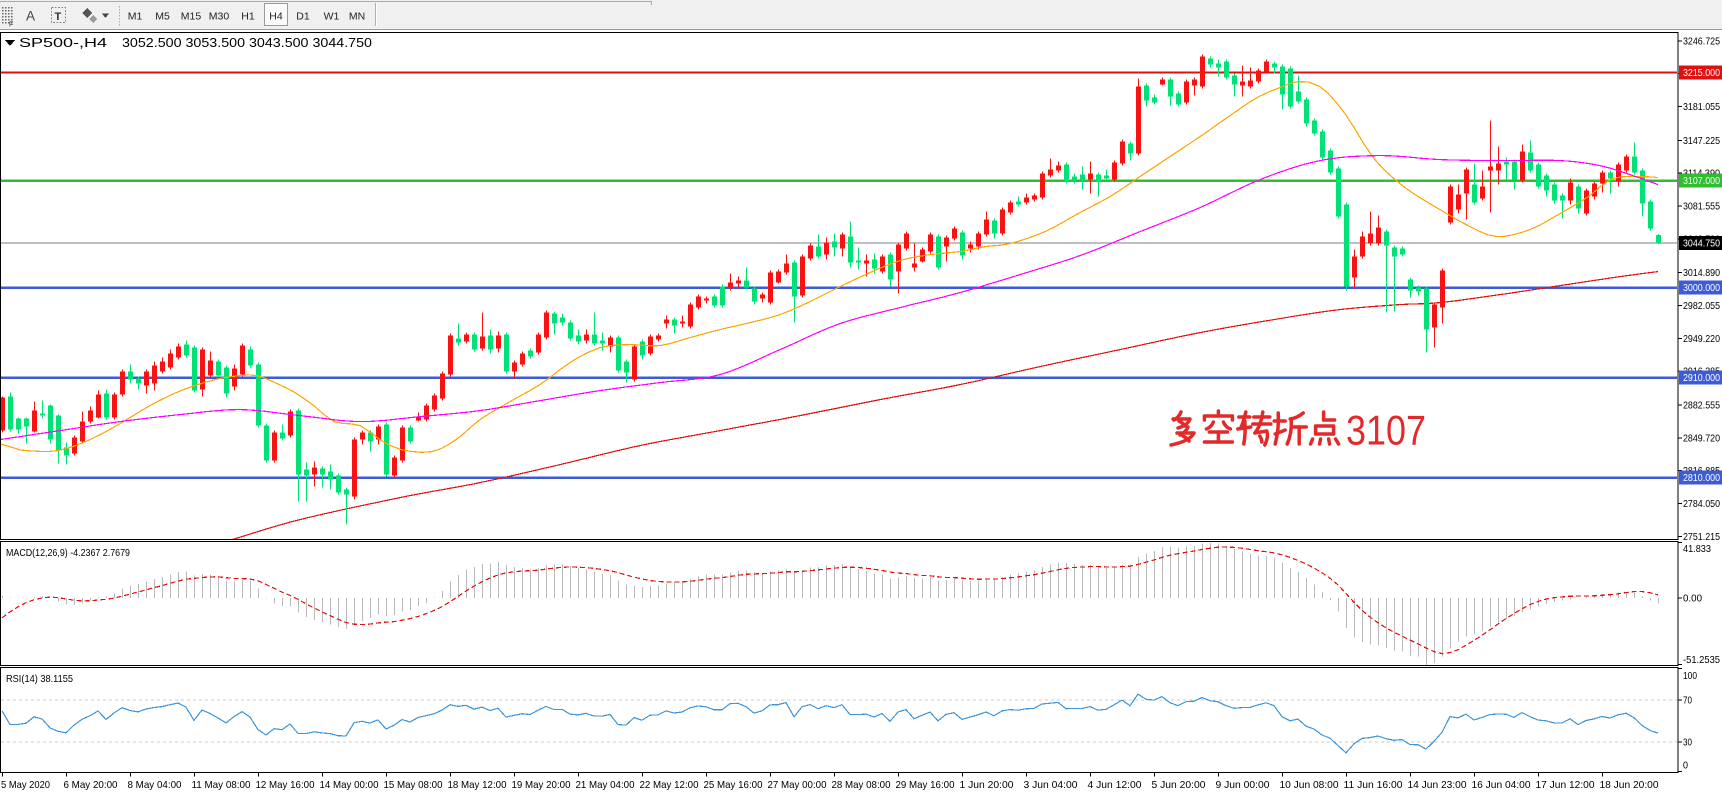 The width and height of the screenshot is (1722, 793). I want to click on svg-text: 3014.890, so click(1701, 273).